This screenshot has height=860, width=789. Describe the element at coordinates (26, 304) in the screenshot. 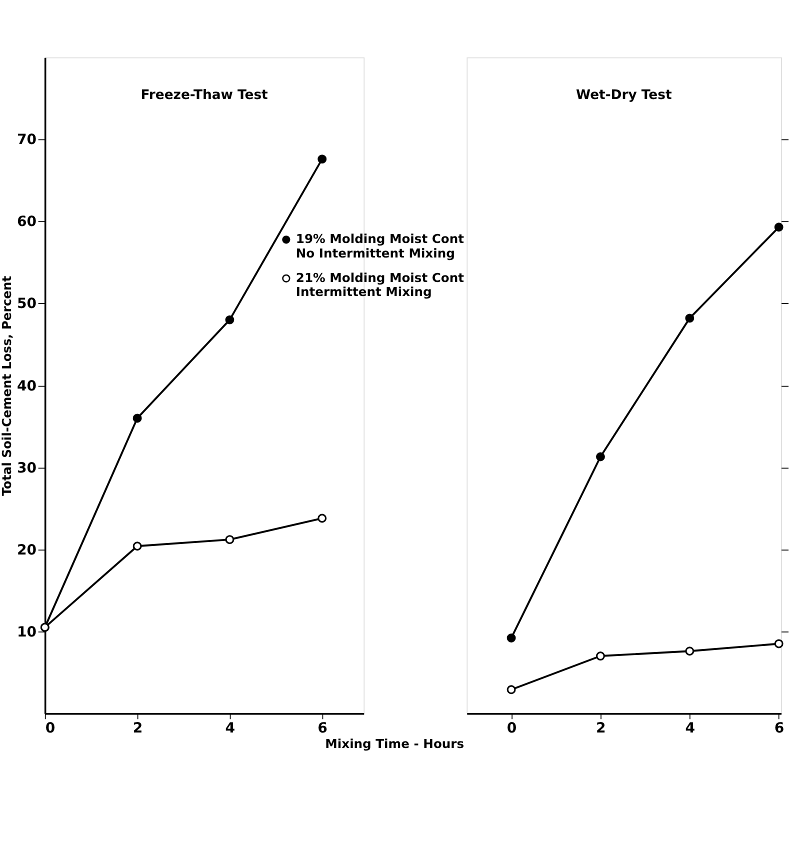

I see `y-tick-label: 50` at that location.